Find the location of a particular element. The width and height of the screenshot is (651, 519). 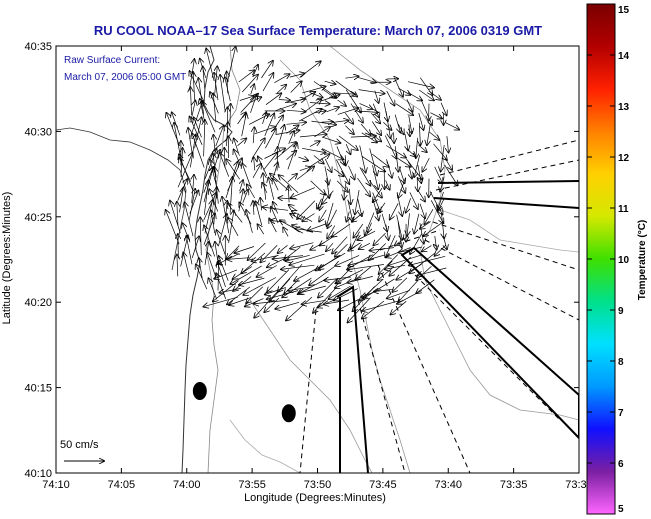

buoy-2-marker is located at coordinates (288, 413).